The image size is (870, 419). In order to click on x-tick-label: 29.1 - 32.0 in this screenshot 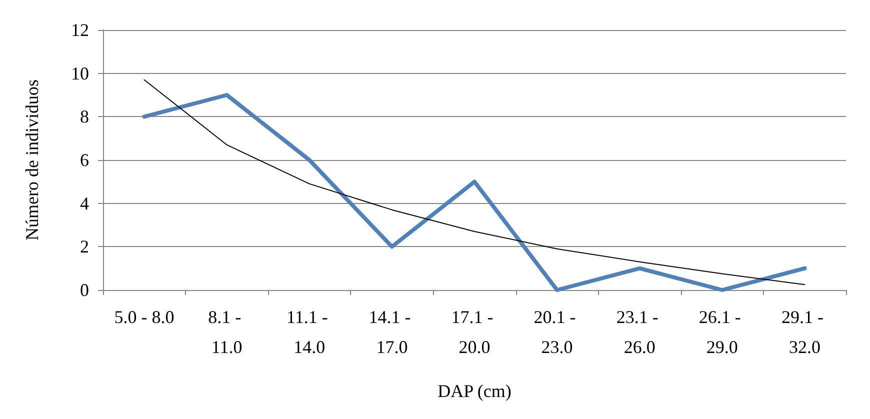, I will do `click(804, 332)`.